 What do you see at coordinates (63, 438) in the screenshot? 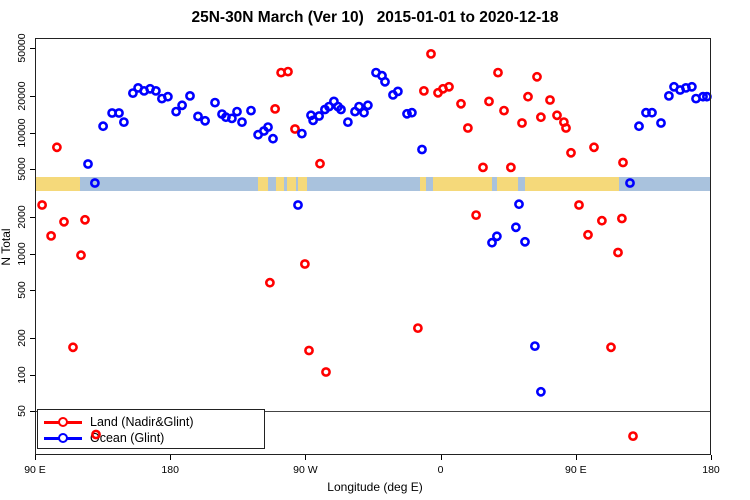
I see `ocean-marker-icon` at bounding box center [63, 438].